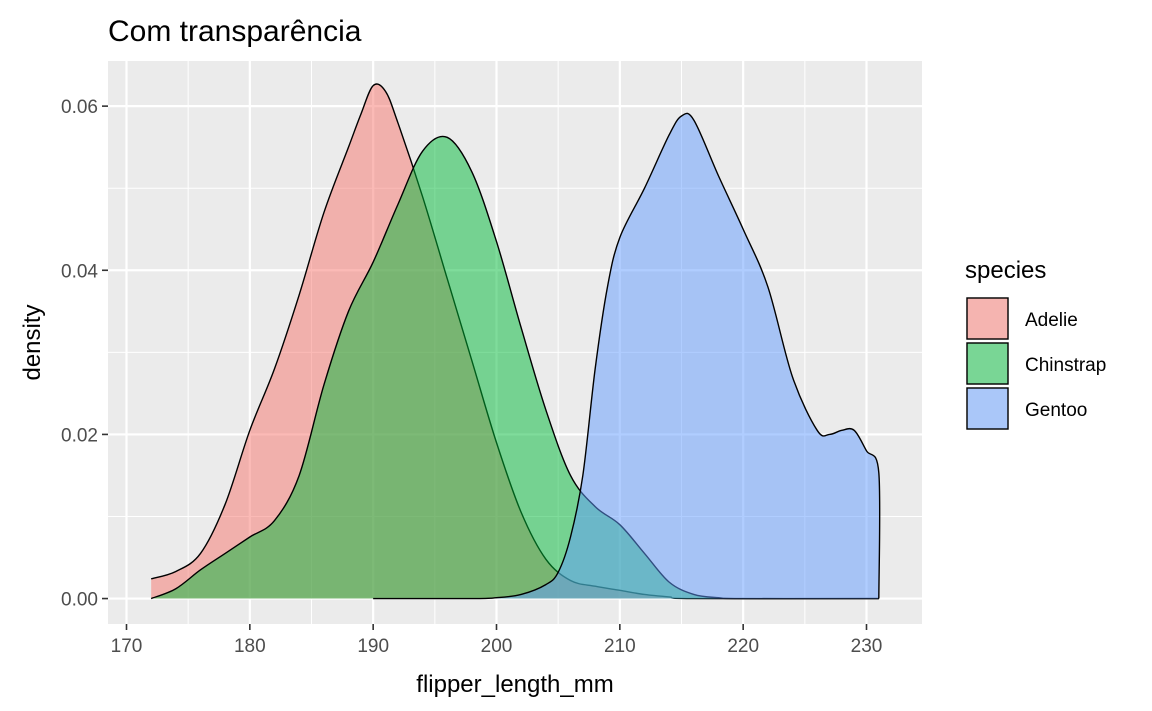  What do you see at coordinates (235, 31) in the screenshot?
I see `chart-title: Com transparência` at bounding box center [235, 31].